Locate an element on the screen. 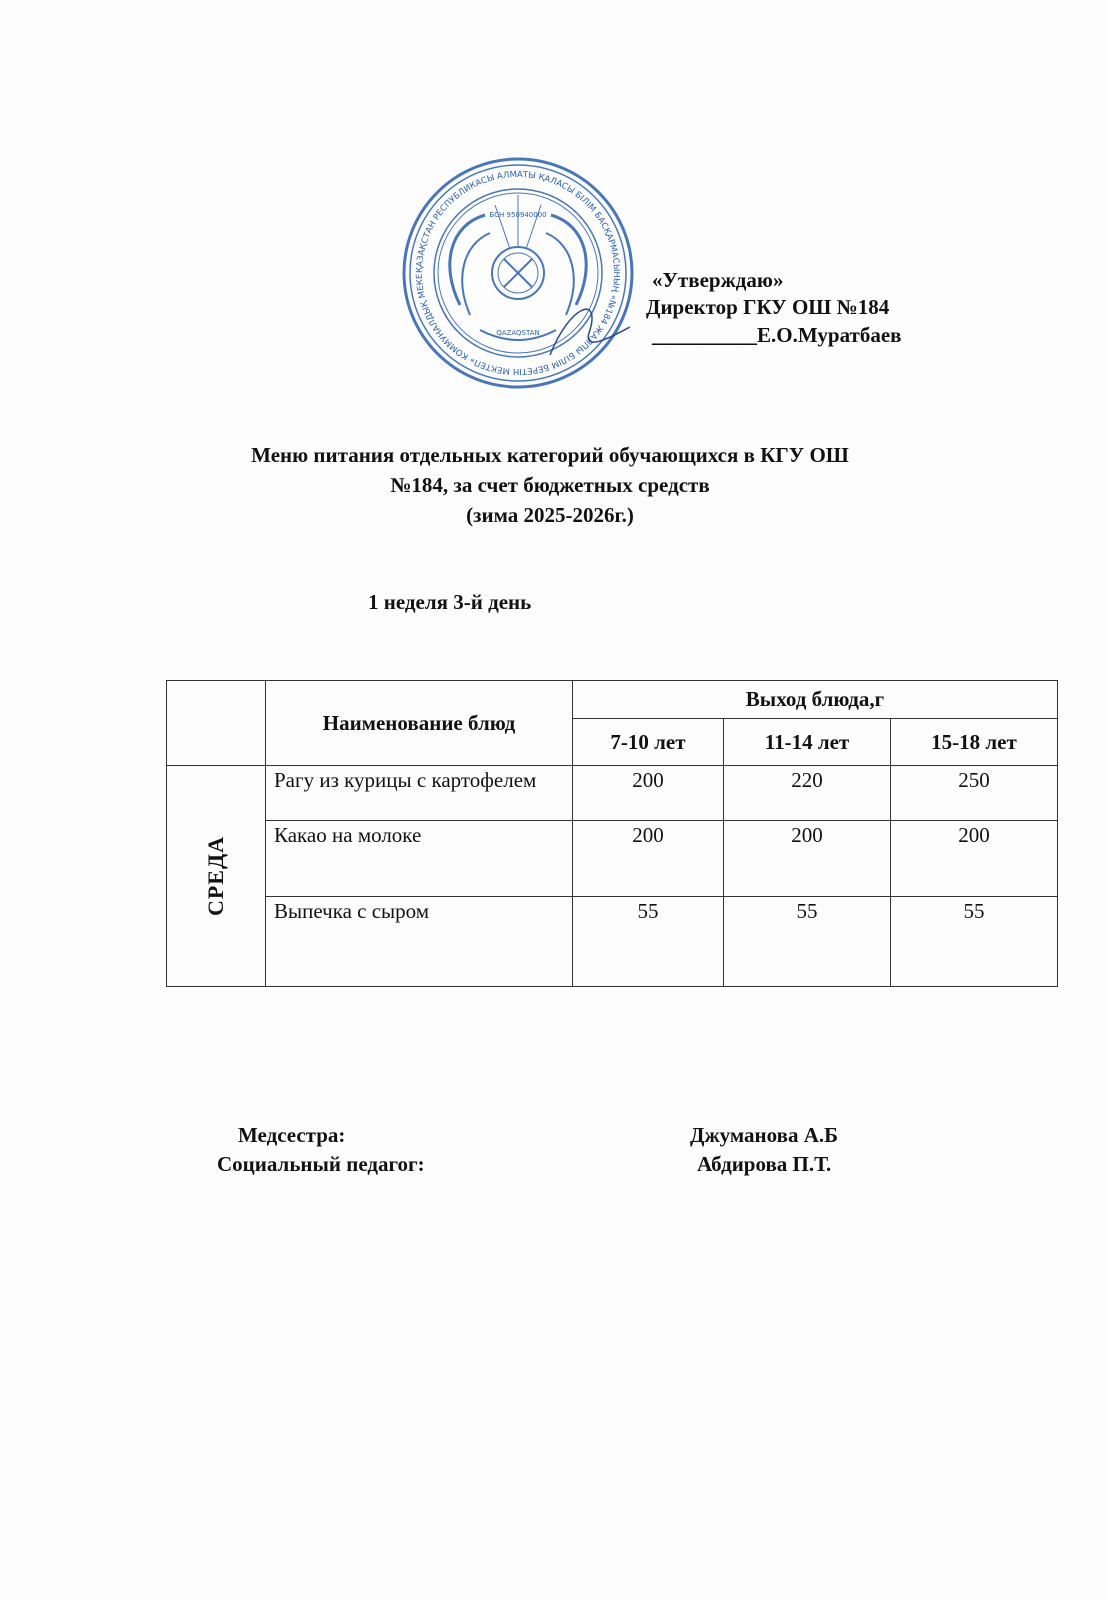 The height and width of the screenshot is (1600, 1106). director-name: Е.О.Муратбаев is located at coordinates (829, 335).